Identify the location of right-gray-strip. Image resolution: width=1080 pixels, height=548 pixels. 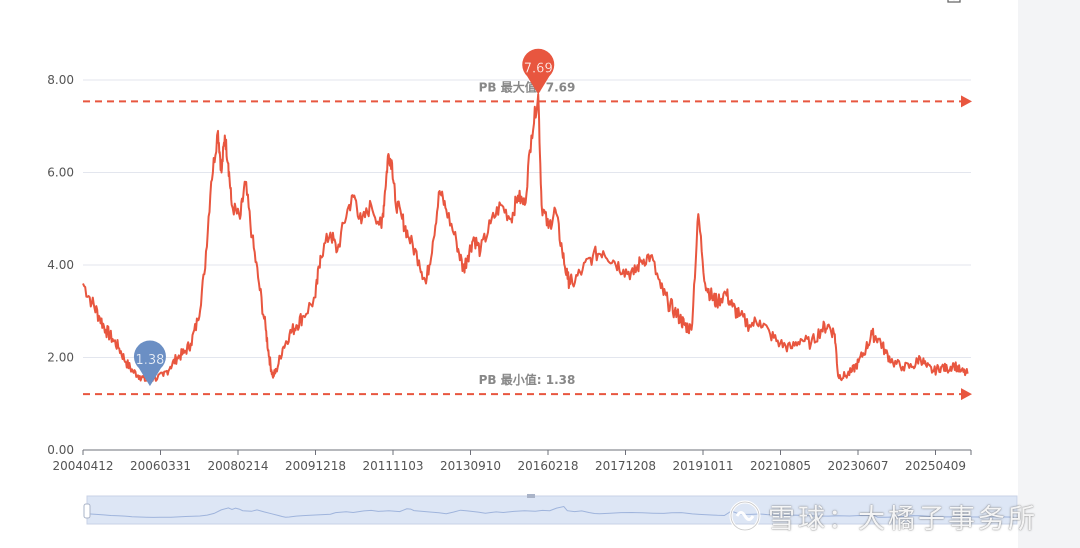
(1049, 274).